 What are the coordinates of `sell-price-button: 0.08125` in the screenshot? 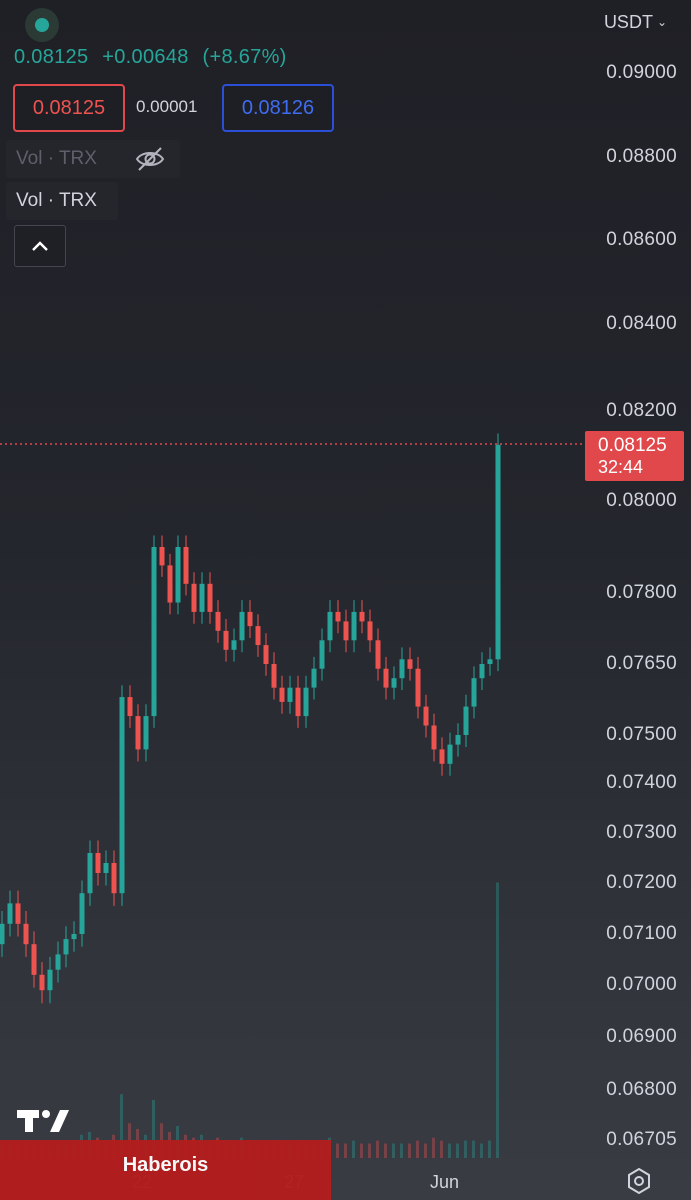 It's located at (69, 108).